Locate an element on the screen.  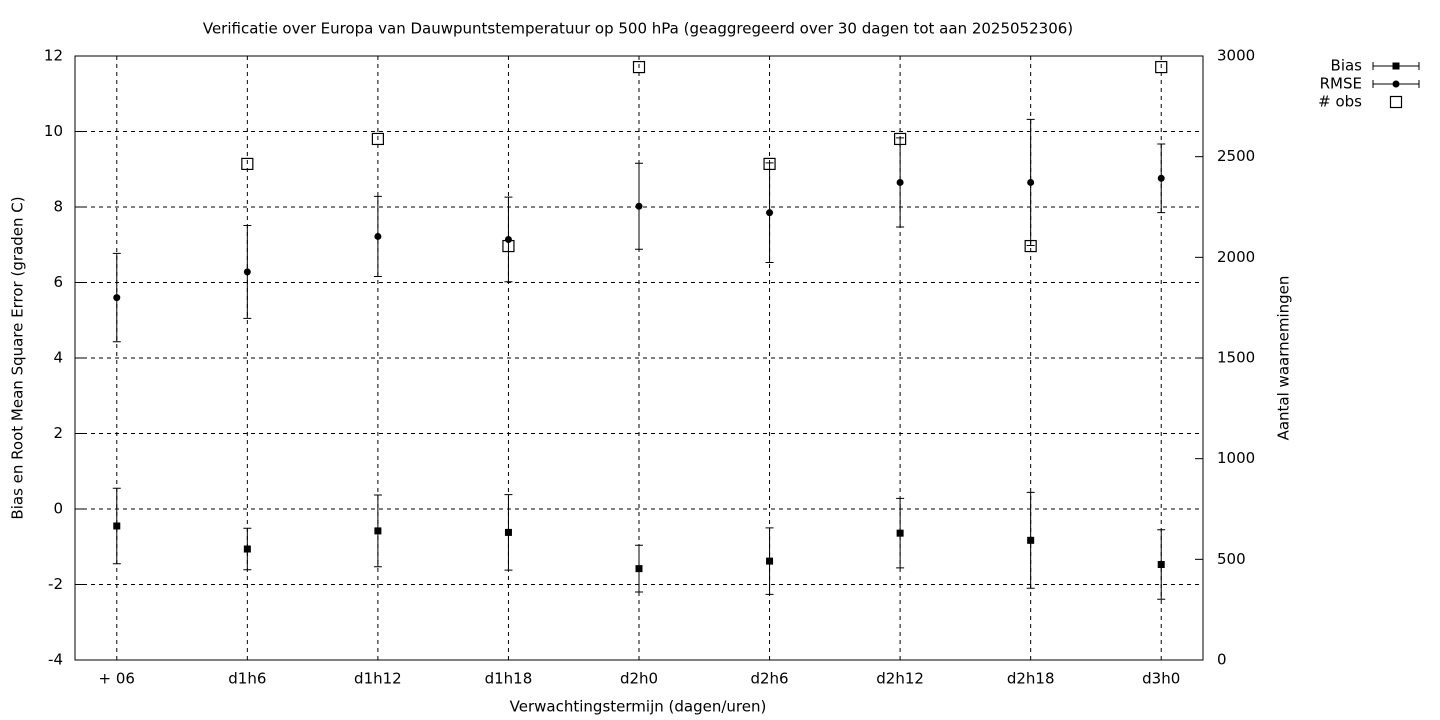
y2-tick-label: 0 is located at coordinates (1222, 660).